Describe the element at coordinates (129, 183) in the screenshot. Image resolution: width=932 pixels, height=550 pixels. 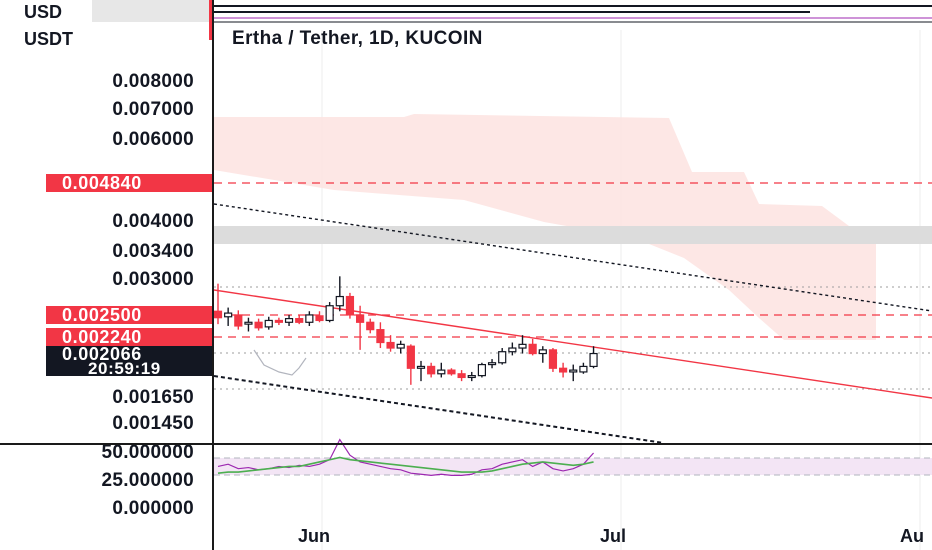
I see `level-label-high: 0.004840` at that location.